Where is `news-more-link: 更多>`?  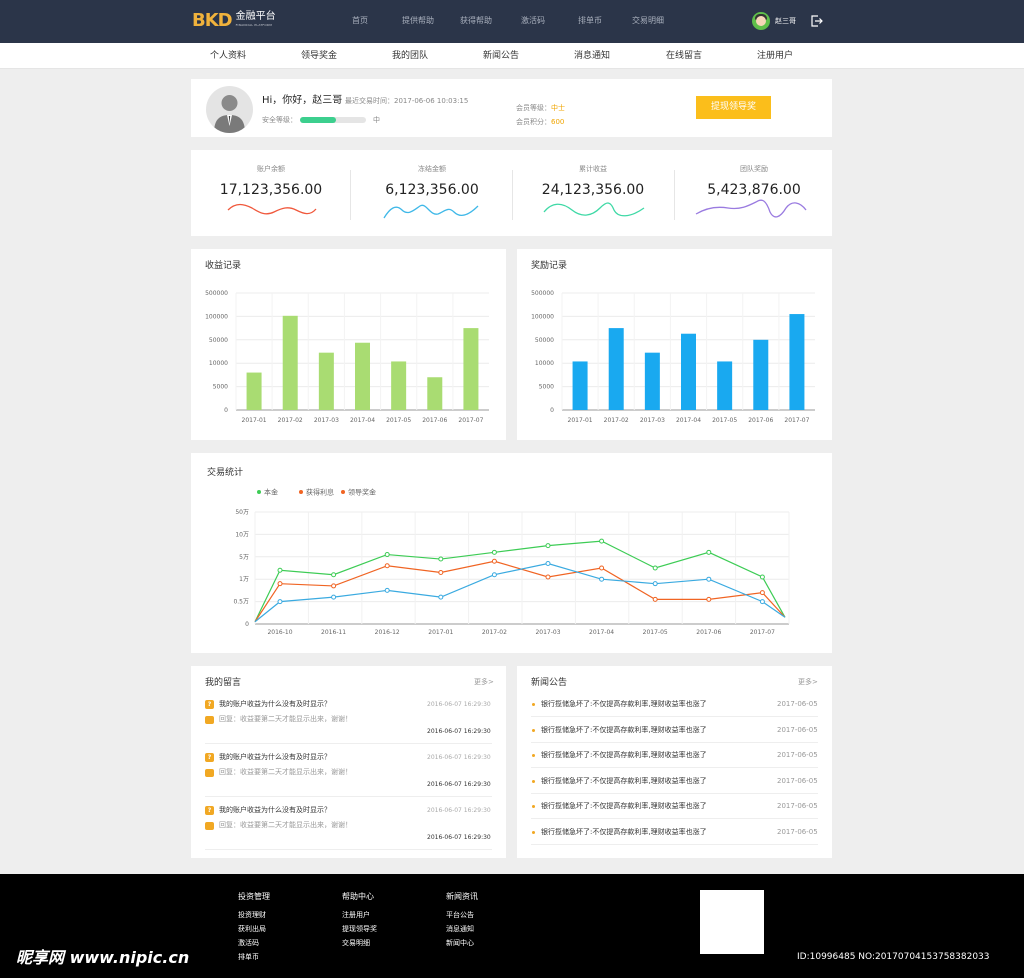 news-more-link: 更多> is located at coordinates (808, 682).